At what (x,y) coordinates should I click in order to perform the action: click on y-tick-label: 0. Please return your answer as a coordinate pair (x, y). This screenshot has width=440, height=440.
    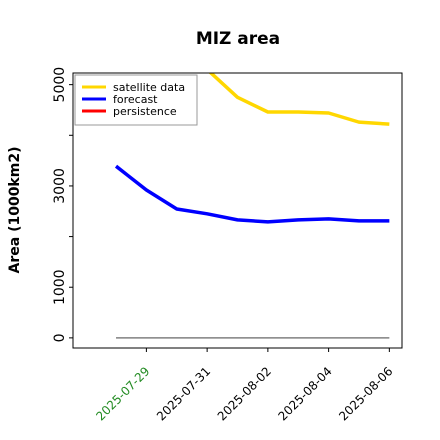
    Looking at the image, I should click on (60, 337).